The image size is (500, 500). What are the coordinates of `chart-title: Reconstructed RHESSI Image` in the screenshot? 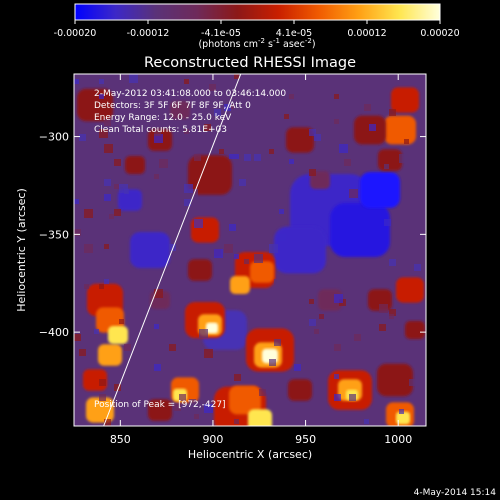 It's located at (250, 63).